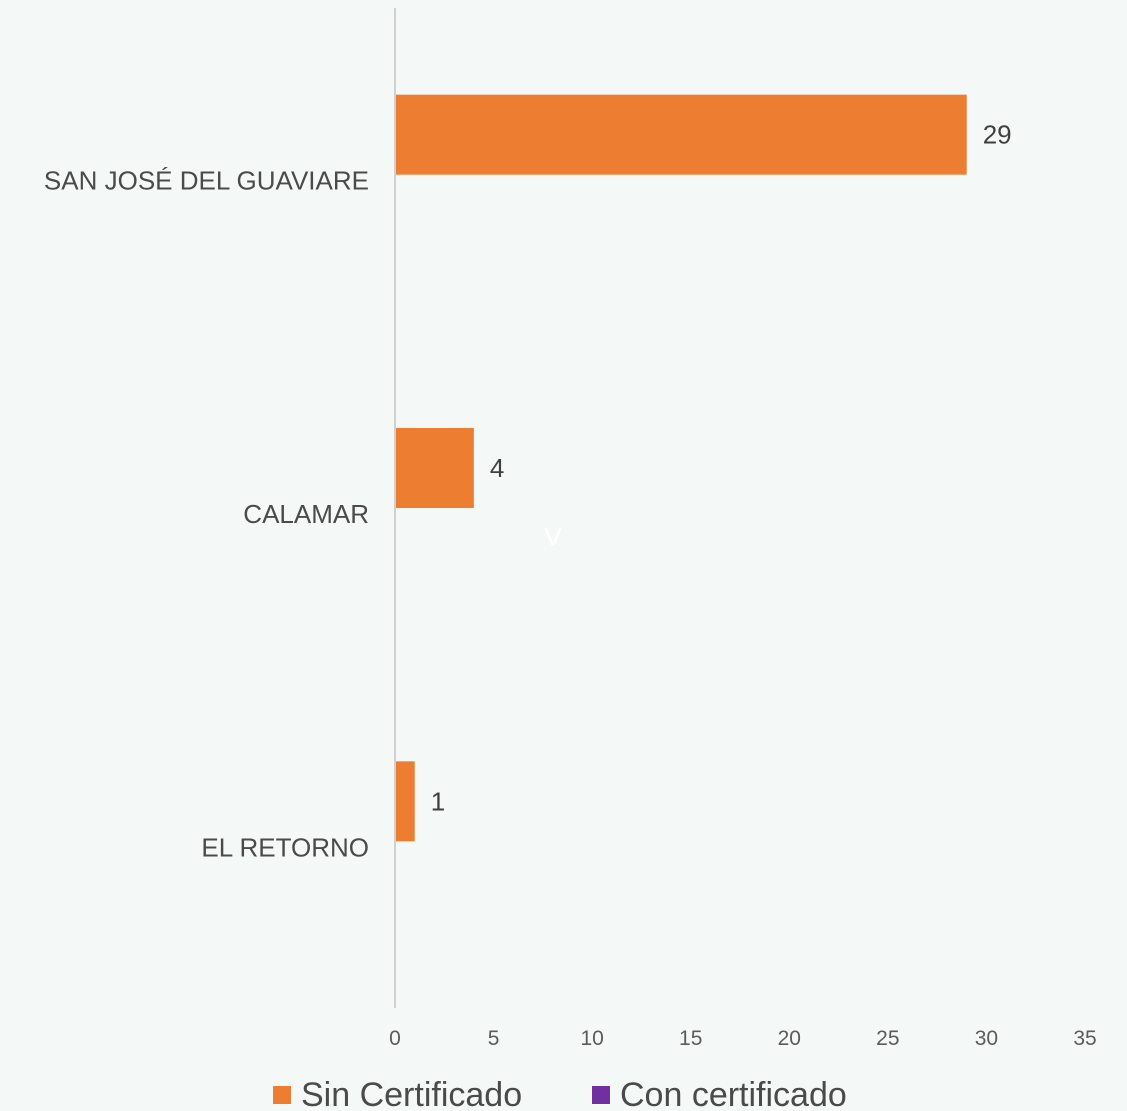 The image size is (1127, 1111). Describe the element at coordinates (560, 1093) in the screenshot. I see `legend: Sin Certificado Con certificado` at that location.